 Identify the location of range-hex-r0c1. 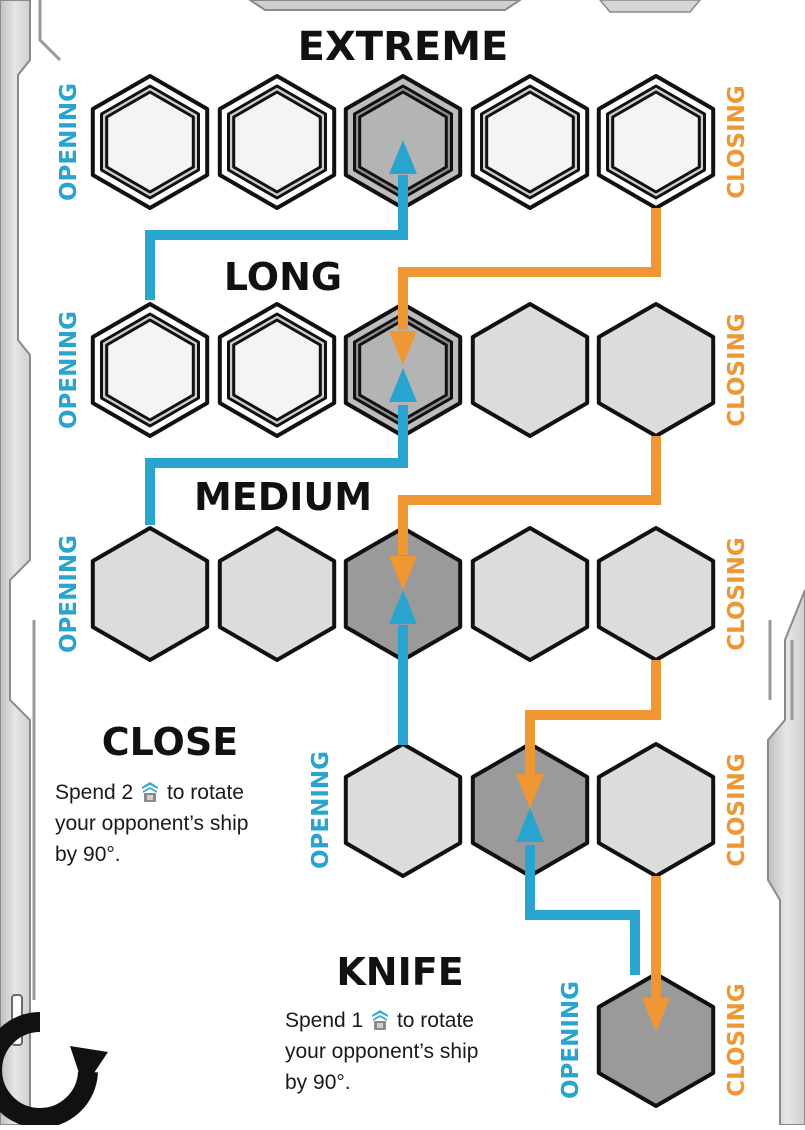
(277, 142).